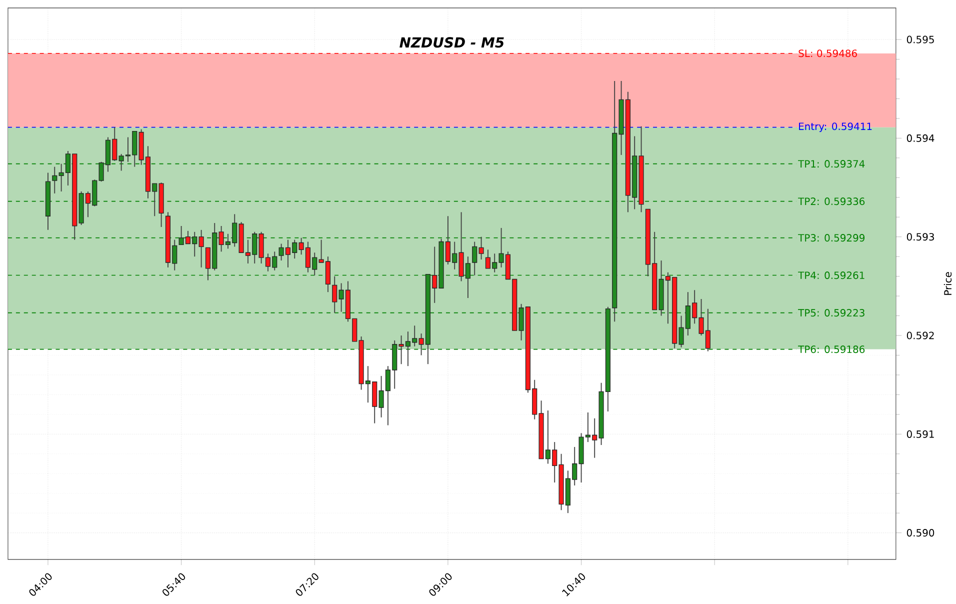 This screenshot has height=604, width=956. I want to click on ref-line-label: SL: 0.59486, so click(827, 54).